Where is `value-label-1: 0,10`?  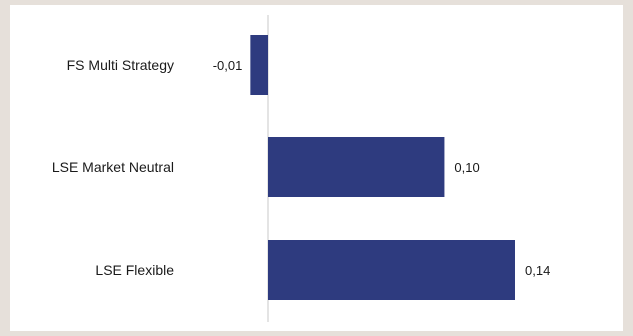 value-label-1: 0,10 is located at coordinates (466, 167).